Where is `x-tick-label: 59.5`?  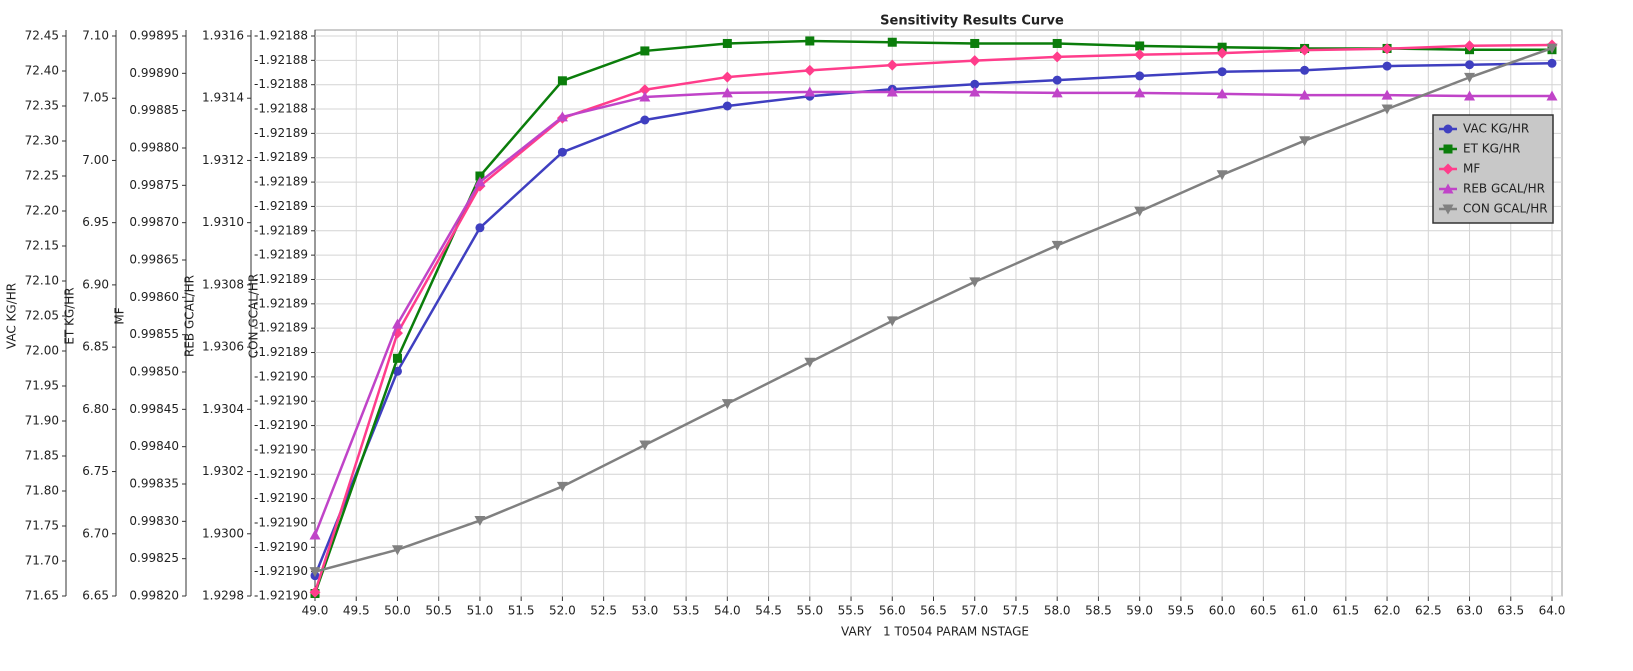 x-tick-label: 59.5 is located at coordinates (1181, 611).